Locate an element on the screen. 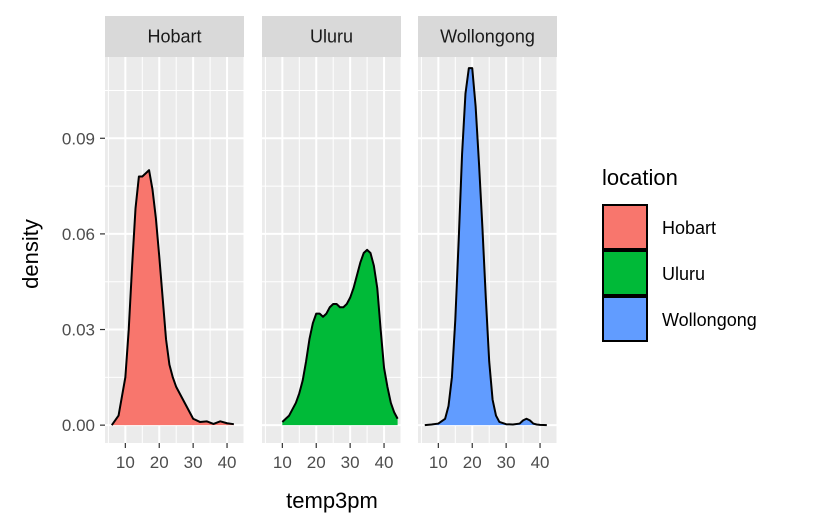 The image size is (816, 528). legend-title: location is located at coordinates (640, 177).